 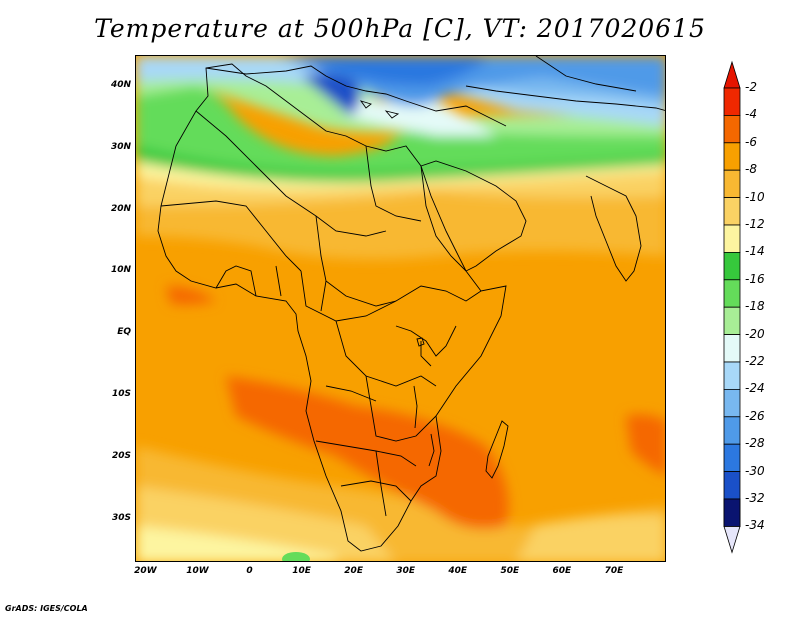 I want to click on lon-label: 70E, so click(x=614, y=571).